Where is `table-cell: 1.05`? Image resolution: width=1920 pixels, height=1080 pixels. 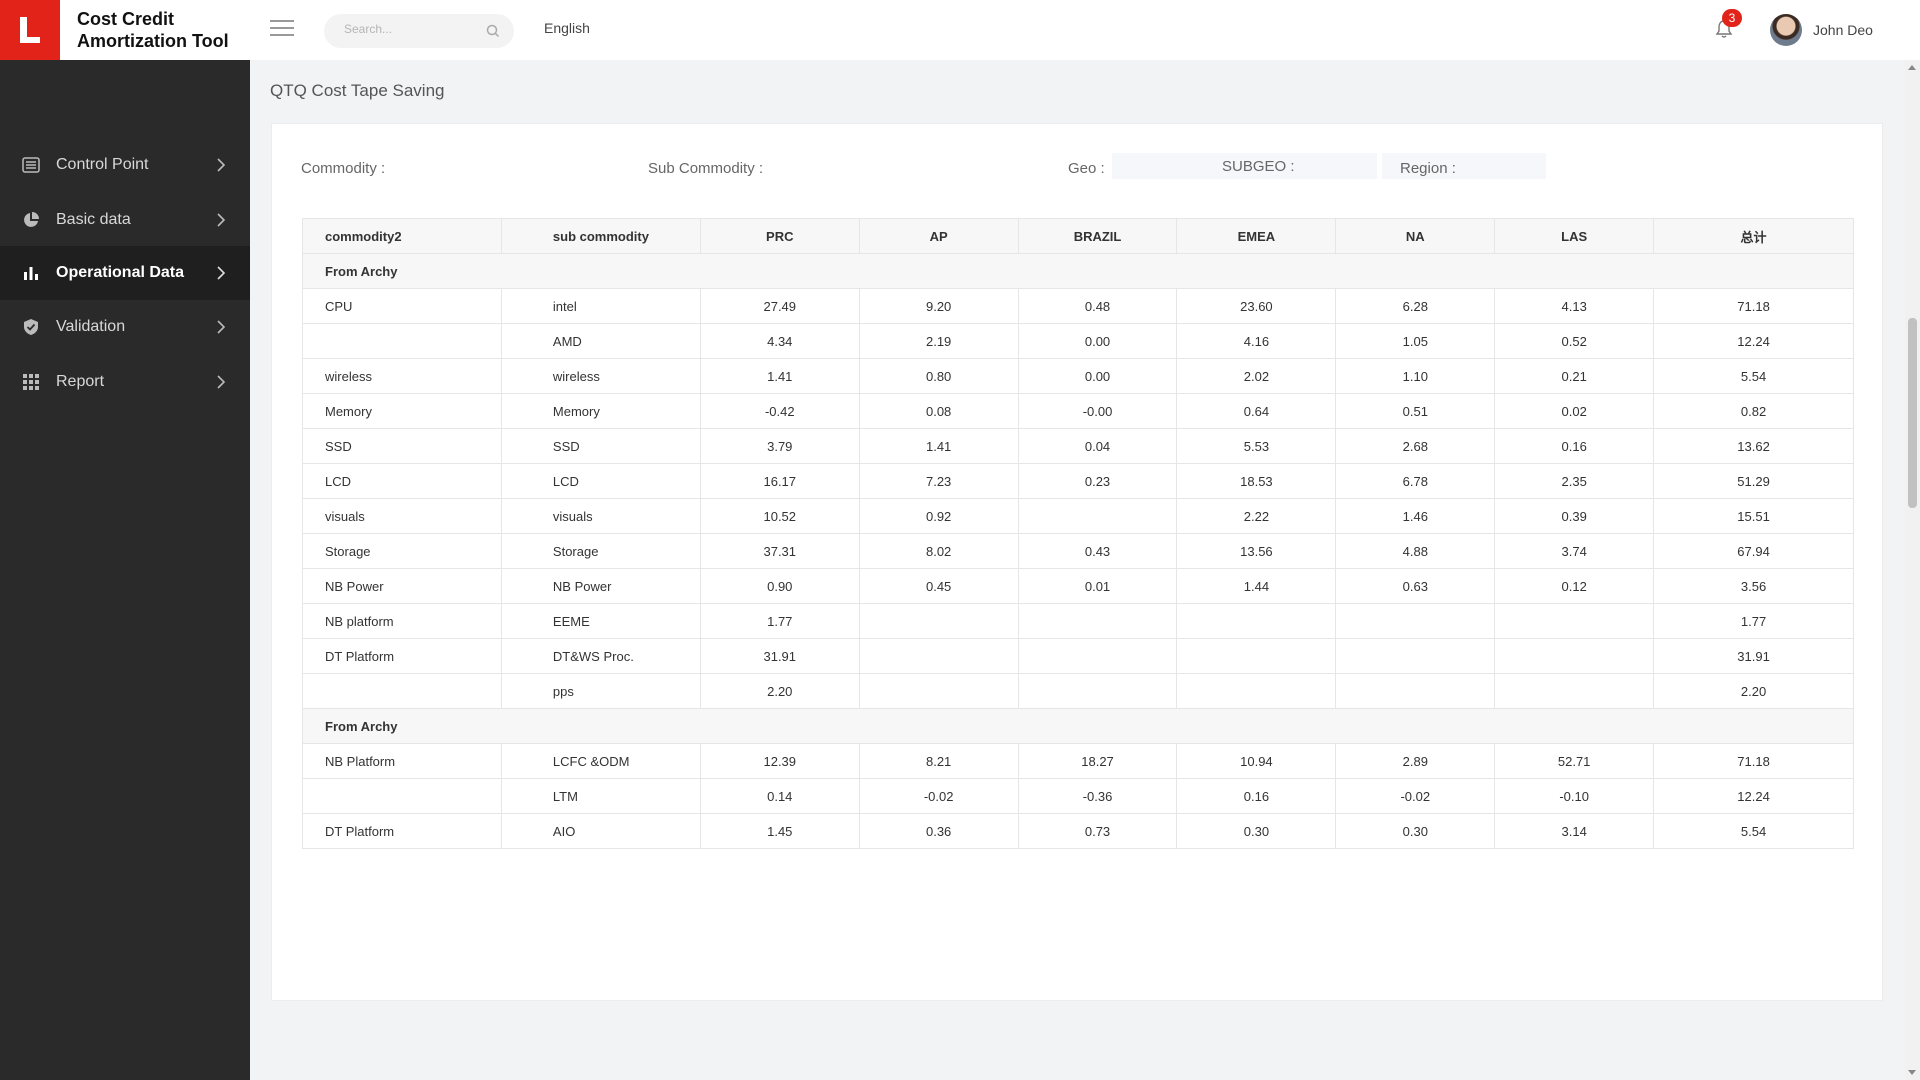 table-cell: 1.05 is located at coordinates (1415, 341).